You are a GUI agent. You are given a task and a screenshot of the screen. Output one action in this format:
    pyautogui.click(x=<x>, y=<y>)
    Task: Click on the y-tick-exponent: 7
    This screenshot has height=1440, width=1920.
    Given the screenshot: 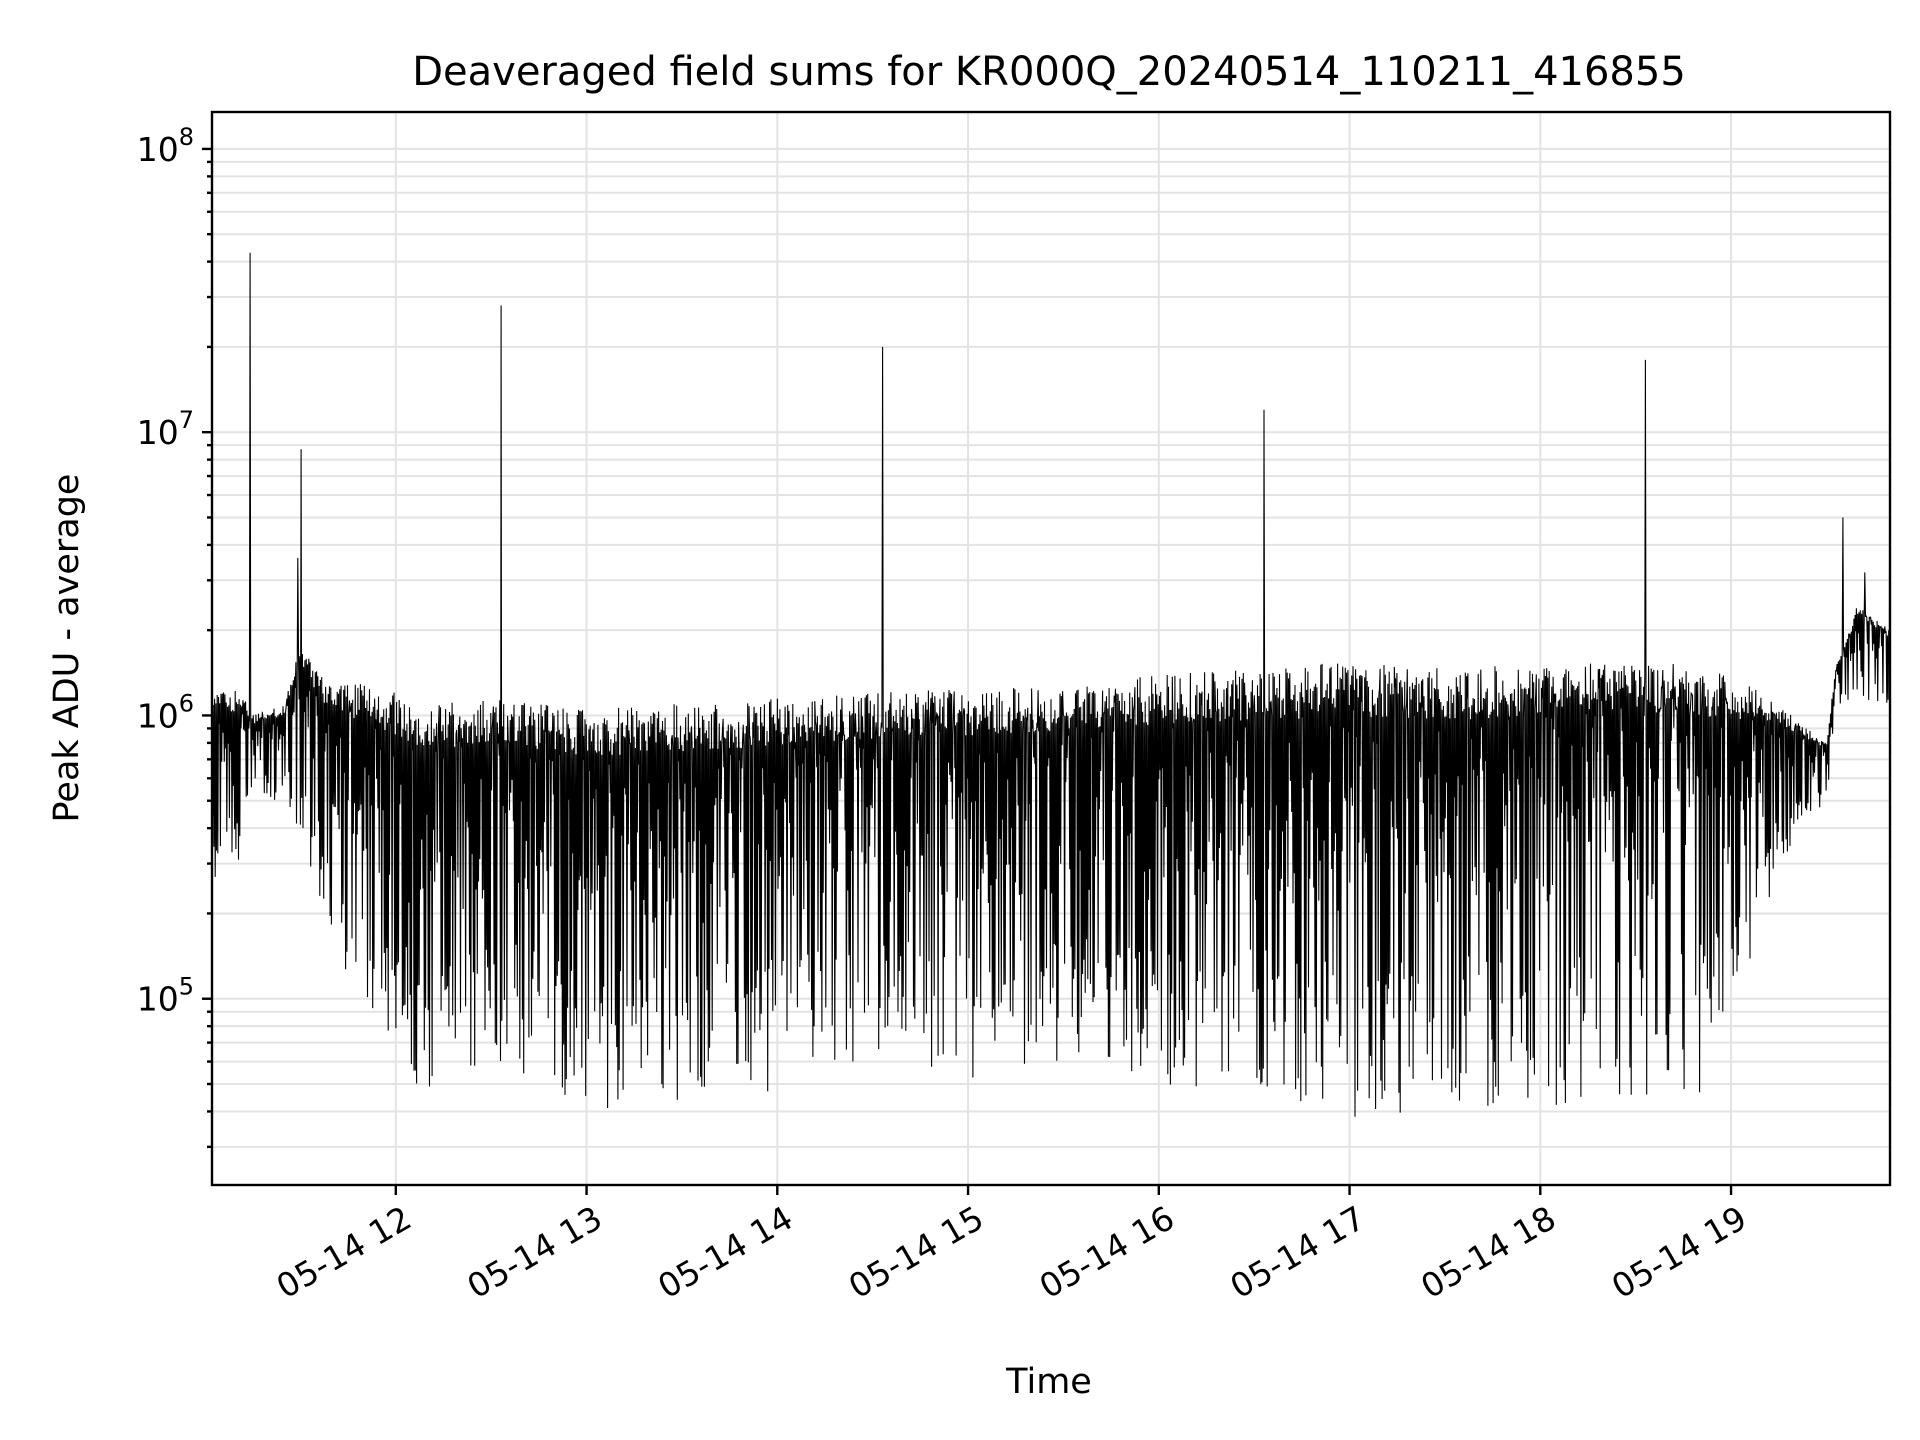 What is the action you would take?
    pyautogui.click(x=186, y=420)
    